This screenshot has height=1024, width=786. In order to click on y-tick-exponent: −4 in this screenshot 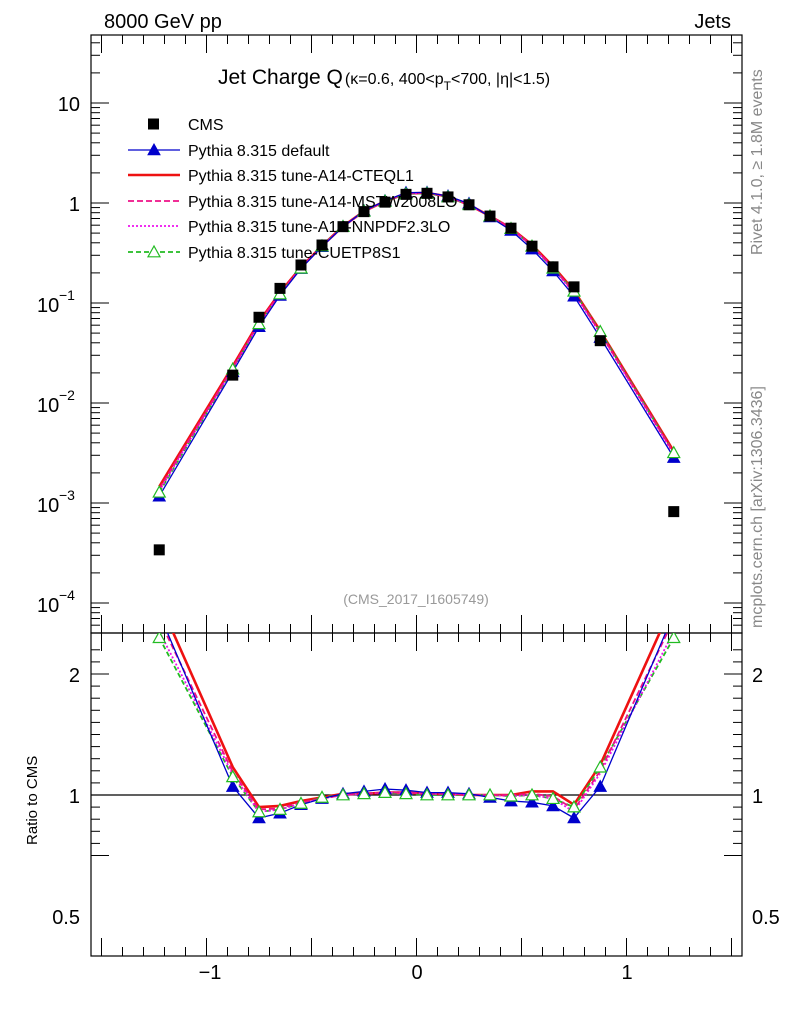, I will do `click(67, 595)`.